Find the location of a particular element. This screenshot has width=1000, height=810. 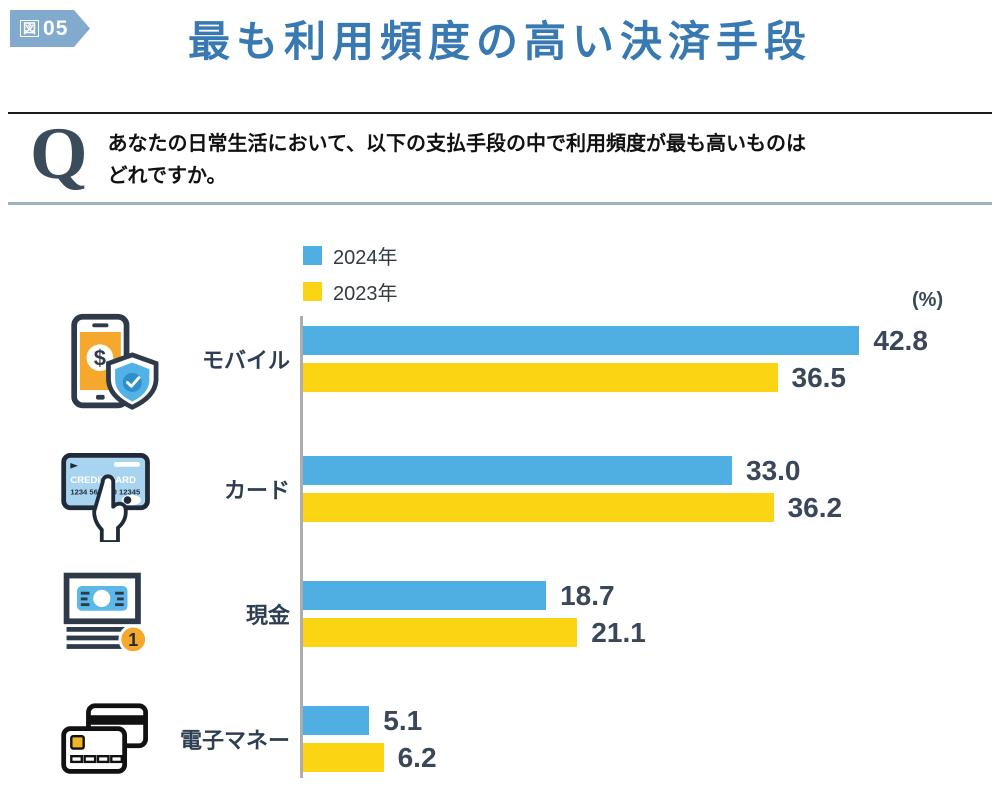

bars-mobile: 42.8 36.5 is located at coordinates (615, 362).